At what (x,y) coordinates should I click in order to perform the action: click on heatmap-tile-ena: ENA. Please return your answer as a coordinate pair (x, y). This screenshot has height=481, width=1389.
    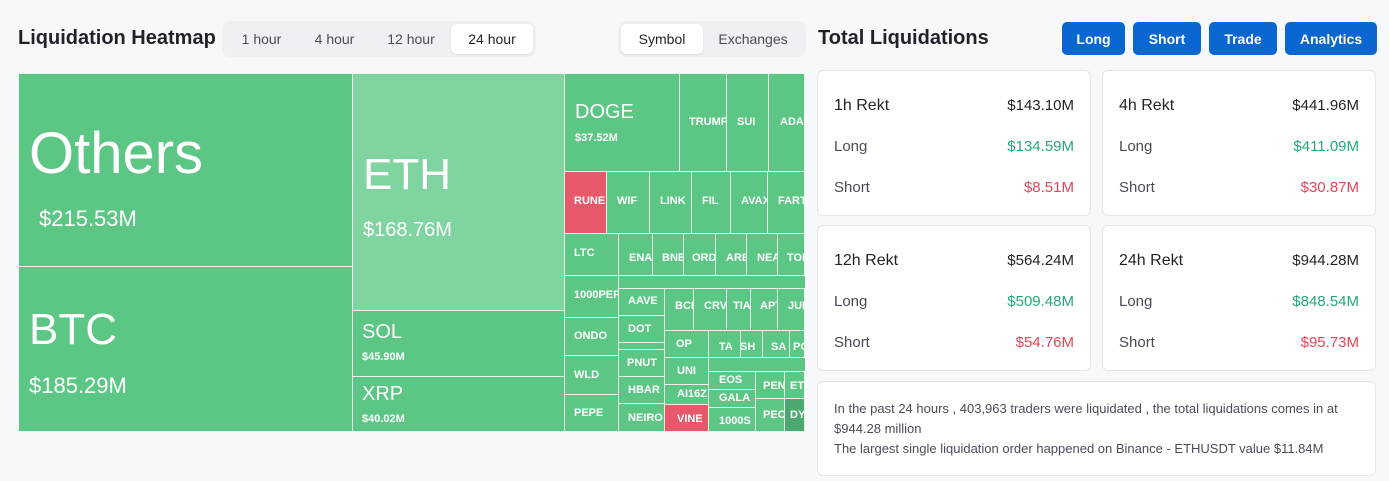
    Looking at the image, I should click on (635, 254).